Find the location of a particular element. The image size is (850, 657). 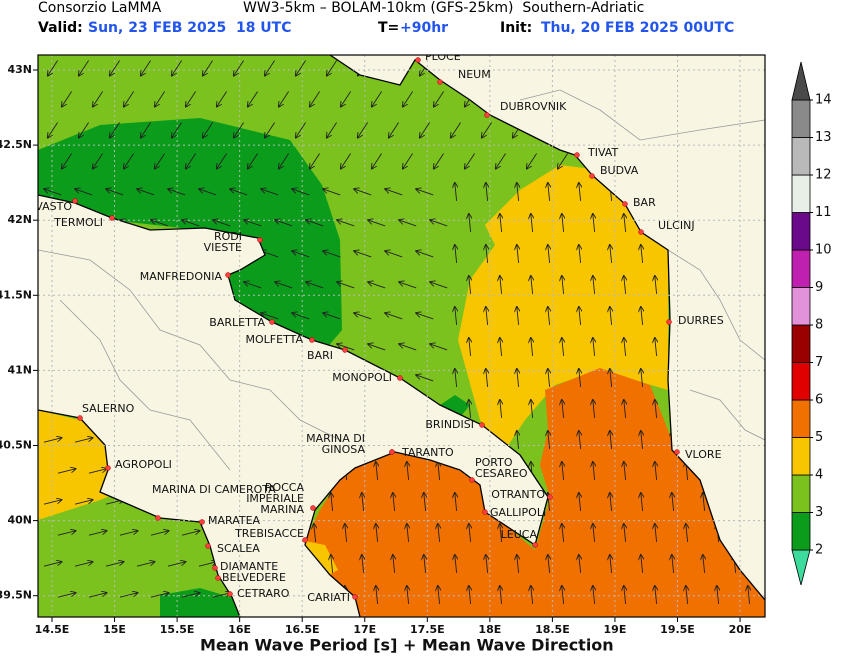

city-label: MARATEA is located at coordinates (234, 520).